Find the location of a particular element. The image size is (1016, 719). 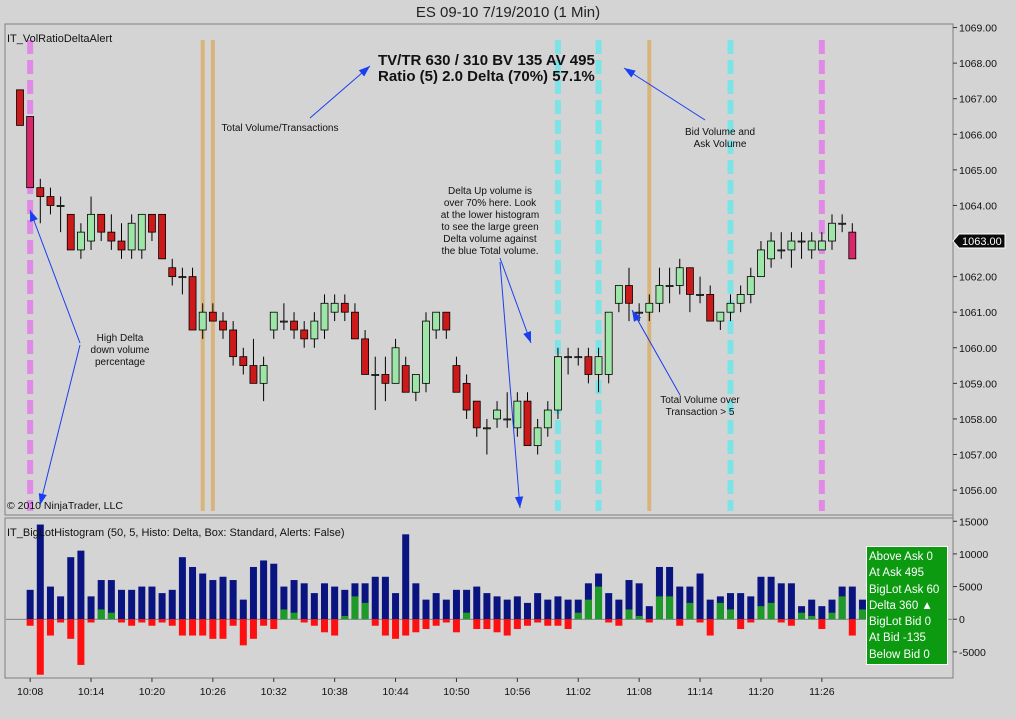

histogram-tick-label: 10000 is located at coordinates (973, 555).